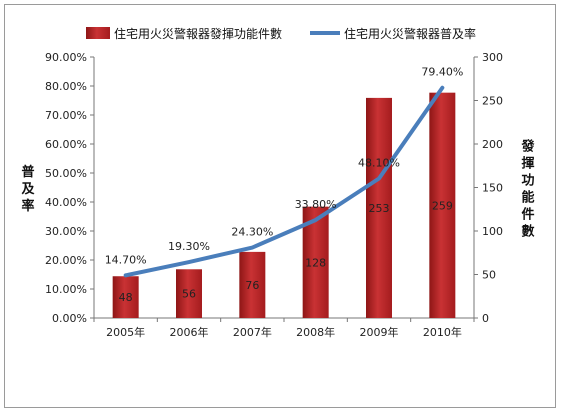 This screenshot has width=562, height=414. I want to click on right-tick-label: 200, so click(492, 144).